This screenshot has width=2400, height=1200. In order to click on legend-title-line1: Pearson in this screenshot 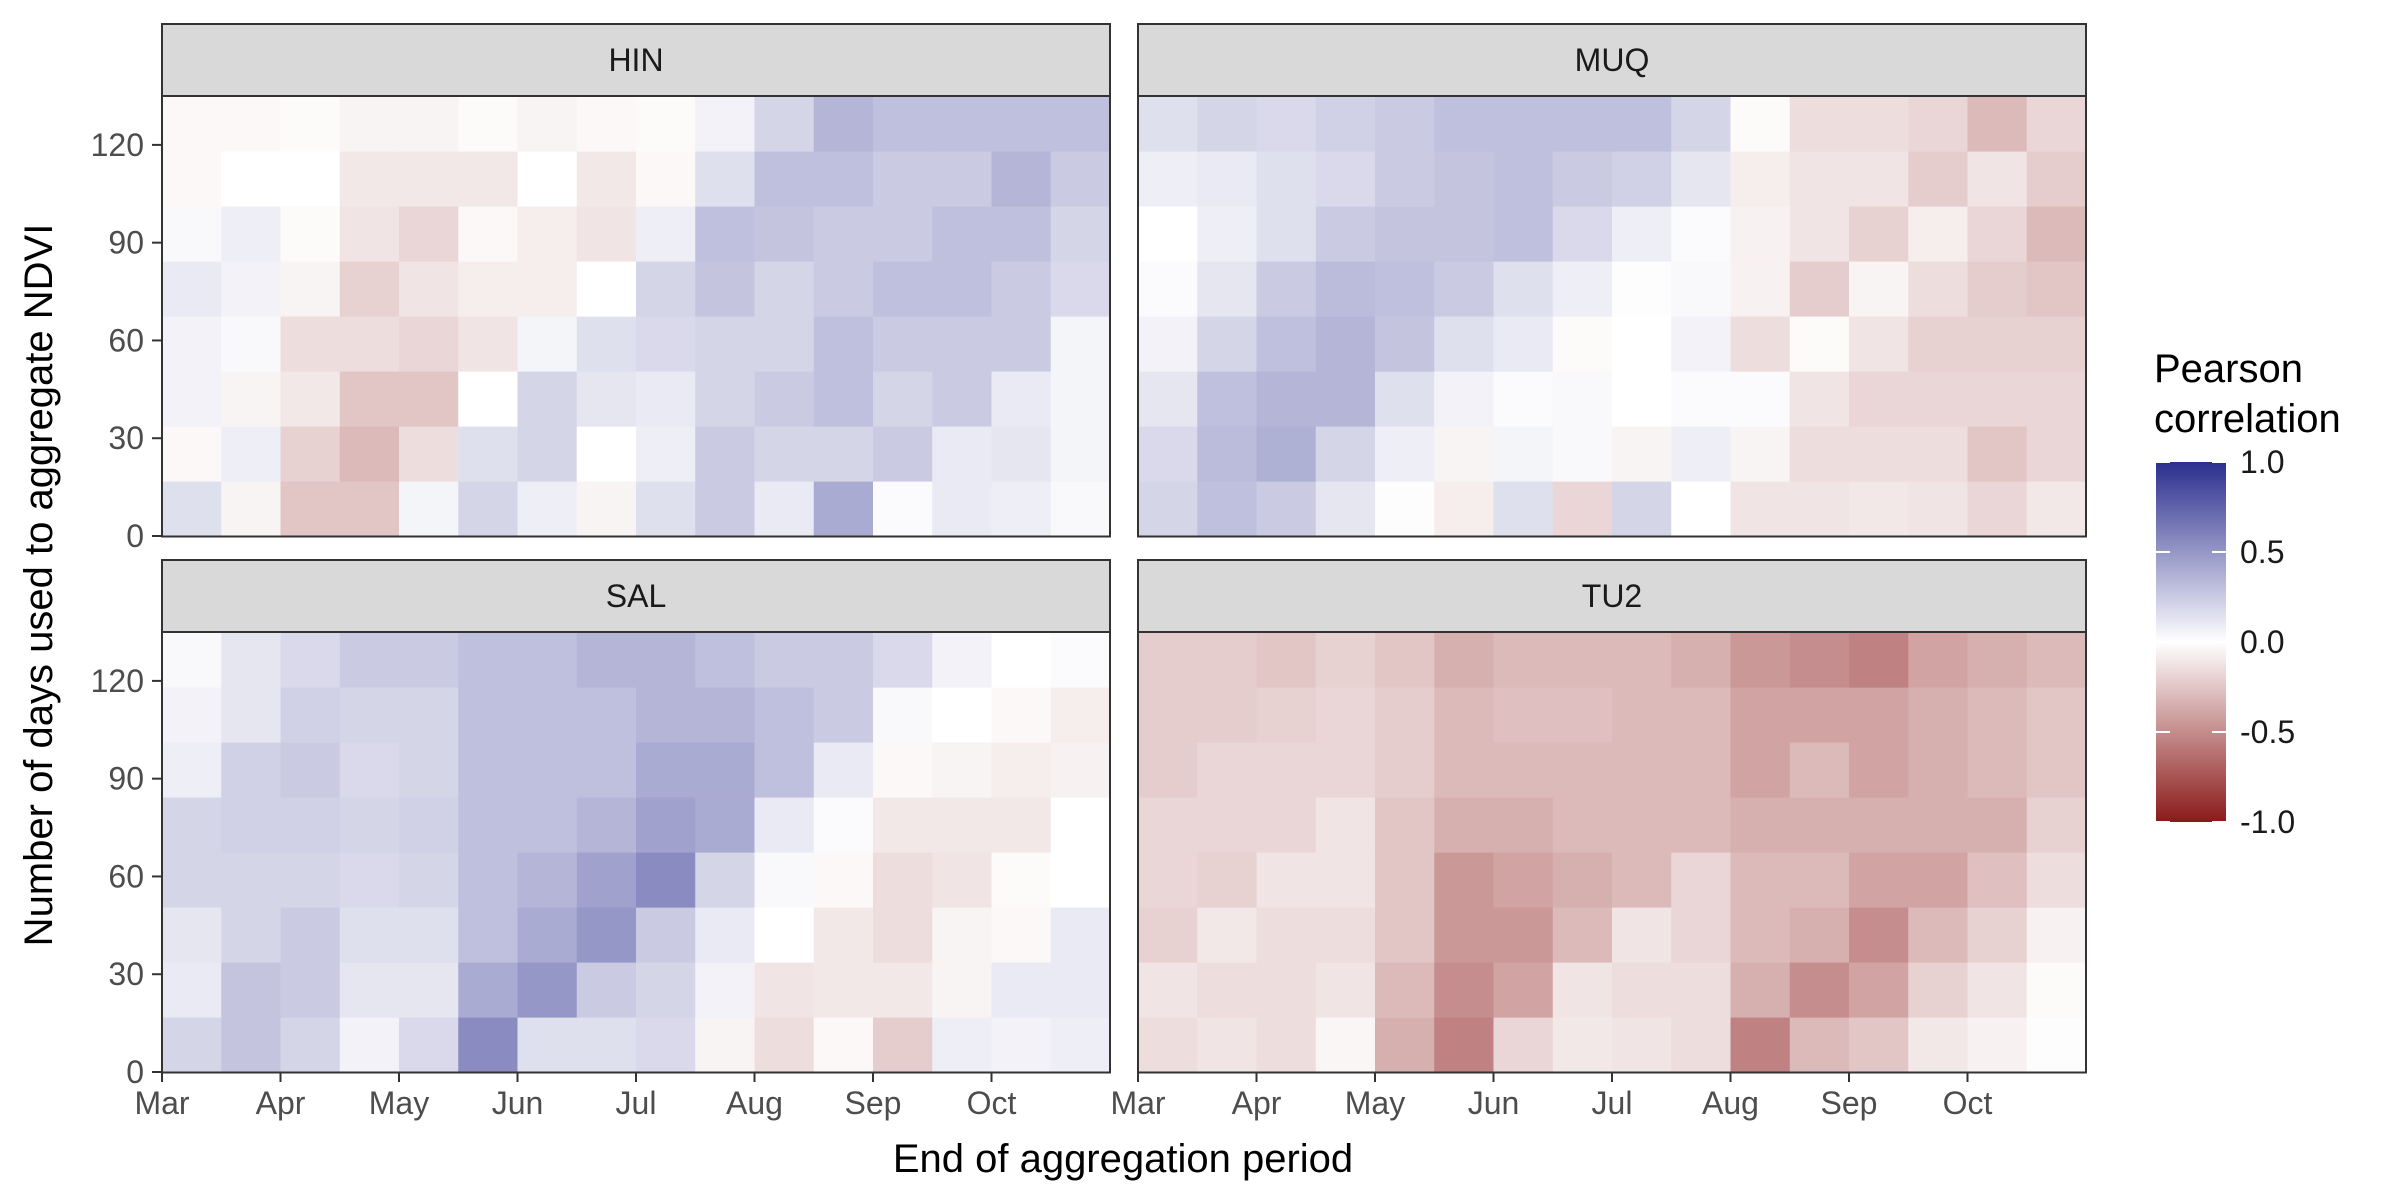, I will do `click(2228, 369)`.